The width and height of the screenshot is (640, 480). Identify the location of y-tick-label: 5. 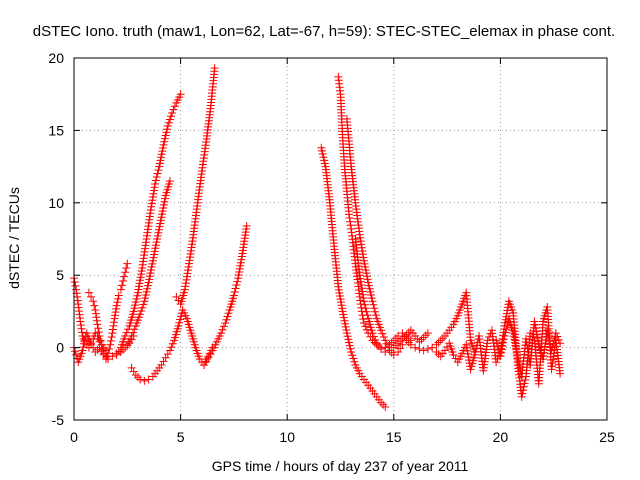
(60, 275).